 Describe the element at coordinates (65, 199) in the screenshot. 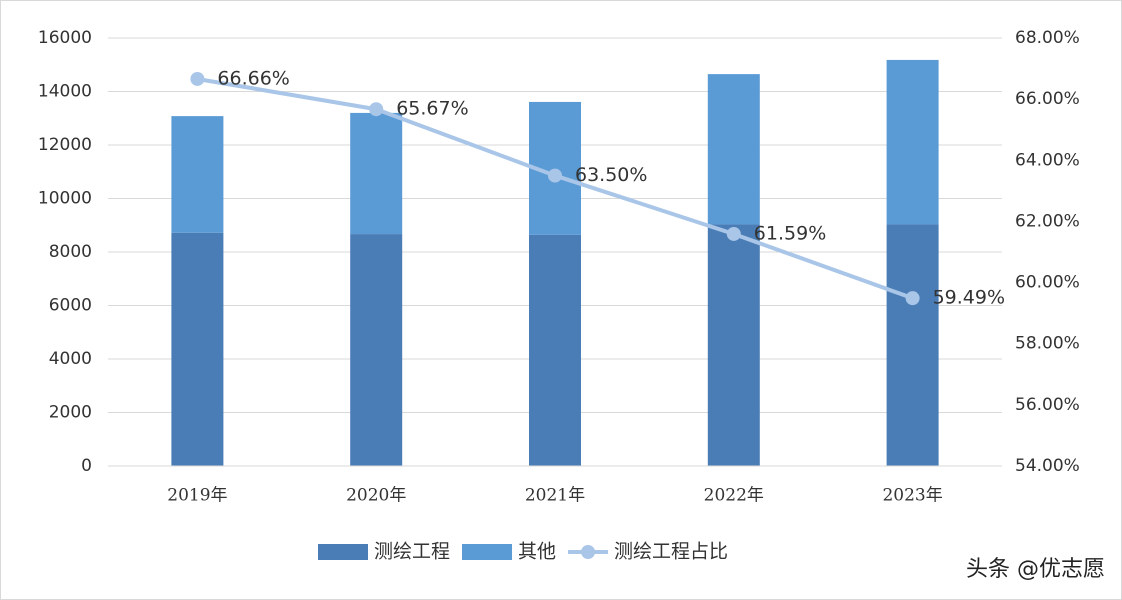

I see `y-tick-label: 10000` at that location.